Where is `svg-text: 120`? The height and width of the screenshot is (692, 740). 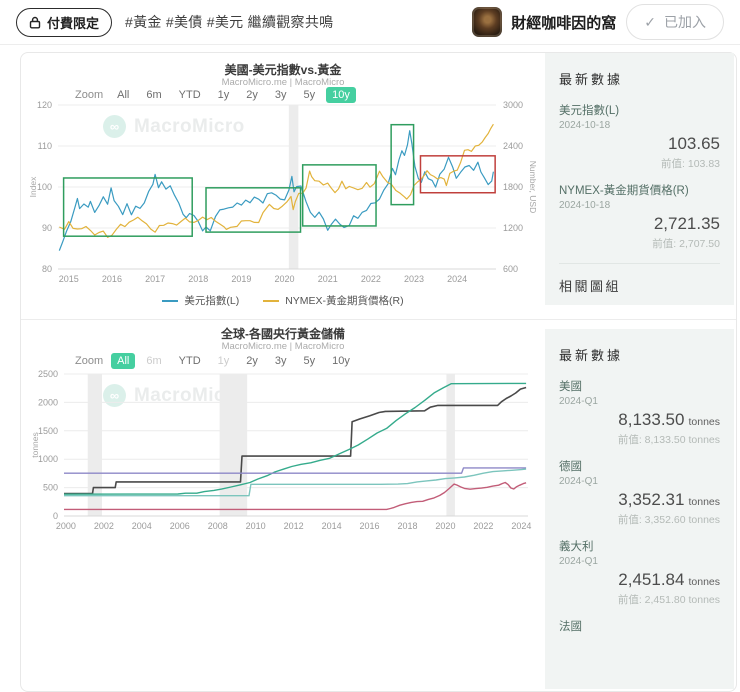 svg-text: 120 is located at coordinates (44, 105).